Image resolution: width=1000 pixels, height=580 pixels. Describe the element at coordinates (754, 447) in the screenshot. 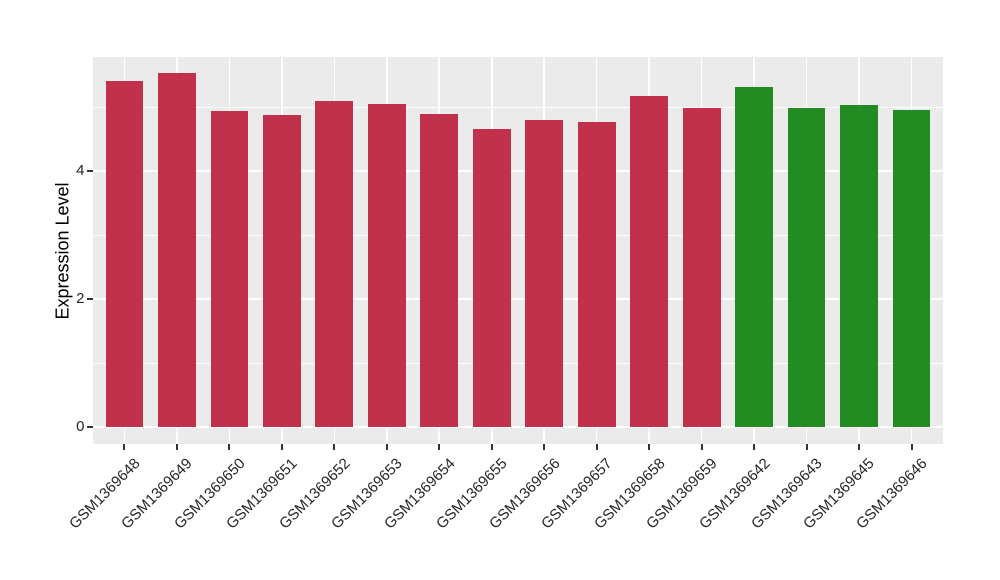

I see `x-tick-mark-gsm1369642` at that location.